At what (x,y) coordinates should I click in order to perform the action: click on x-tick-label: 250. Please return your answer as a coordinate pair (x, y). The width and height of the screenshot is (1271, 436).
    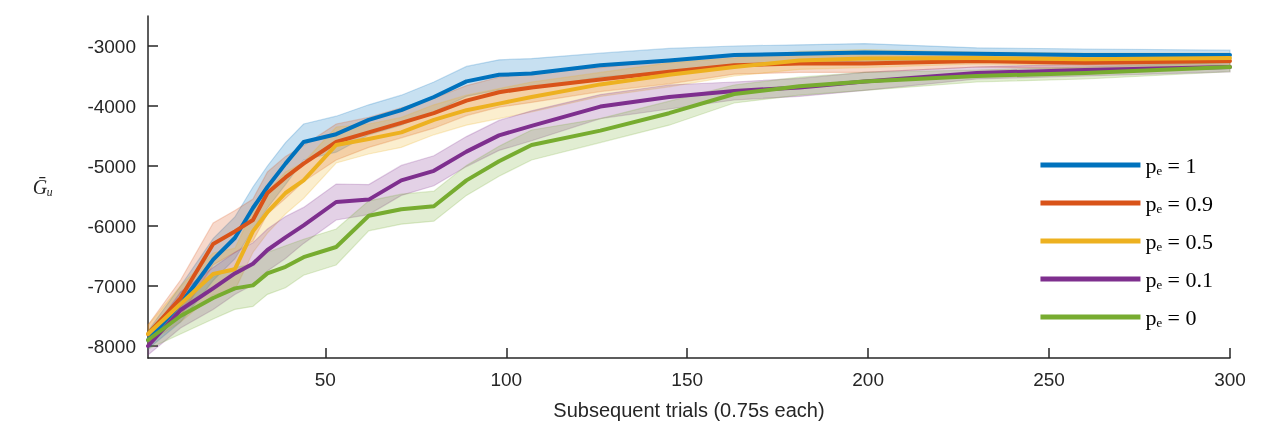
    Looking at the image, I should click on (1049, 379).